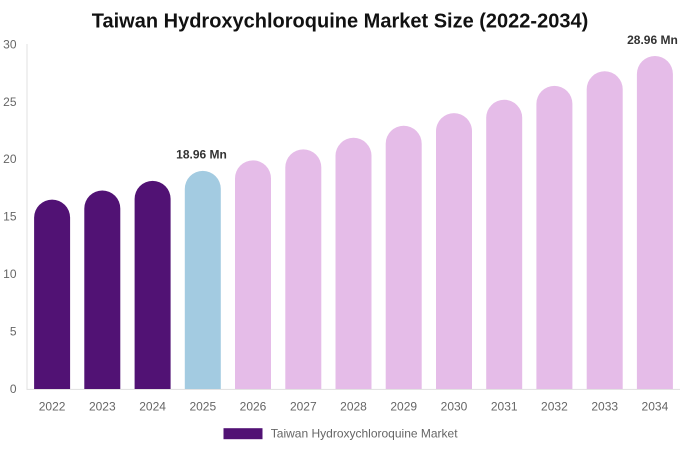 This screenshot has height=450, width=680. Describe the element at coordinates (303, 407) in the screenshot. I see `svg-text: 2027` at that location.